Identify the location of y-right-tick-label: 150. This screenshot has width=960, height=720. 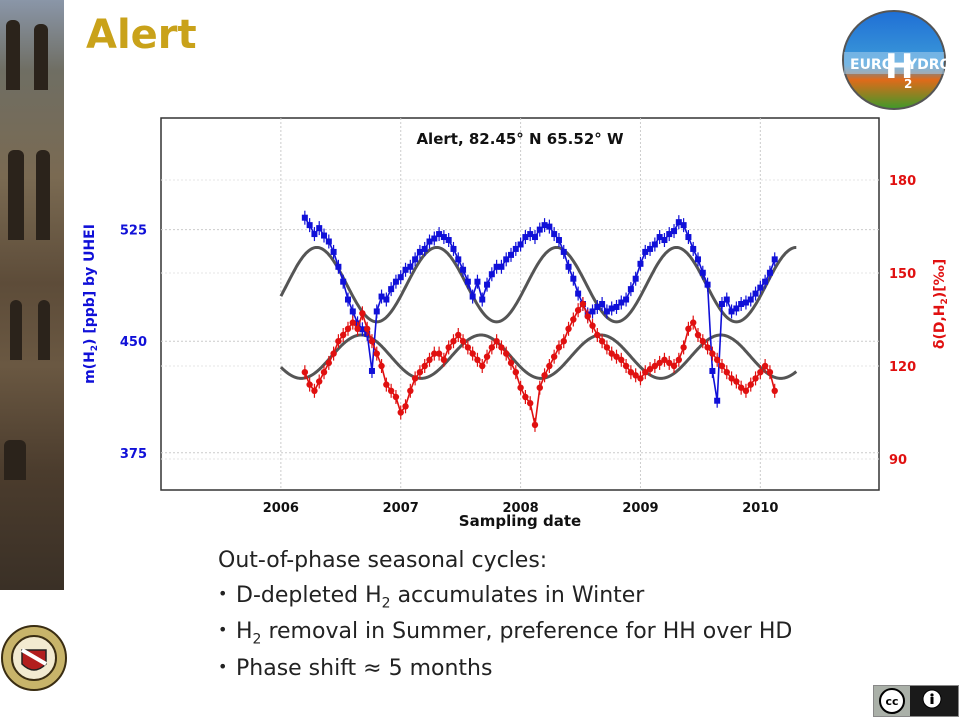
(902, 274).